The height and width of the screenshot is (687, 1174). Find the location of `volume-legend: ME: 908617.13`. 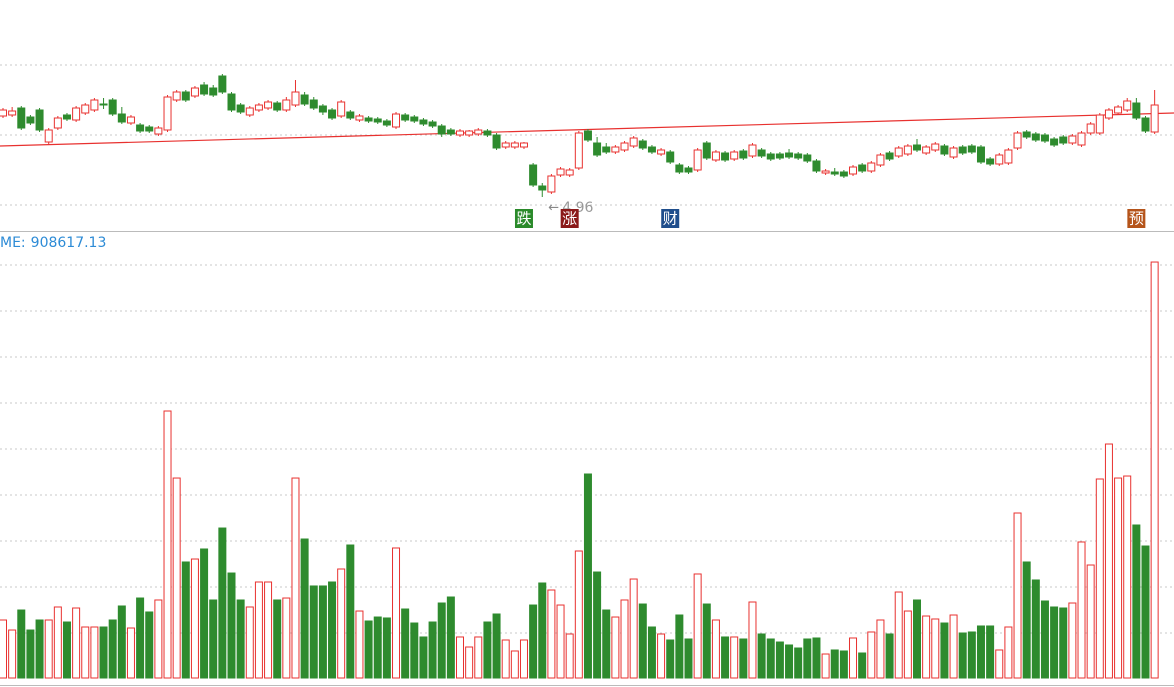

volume-legend: ME: 908617.13 is located at coordinates (53, 243).